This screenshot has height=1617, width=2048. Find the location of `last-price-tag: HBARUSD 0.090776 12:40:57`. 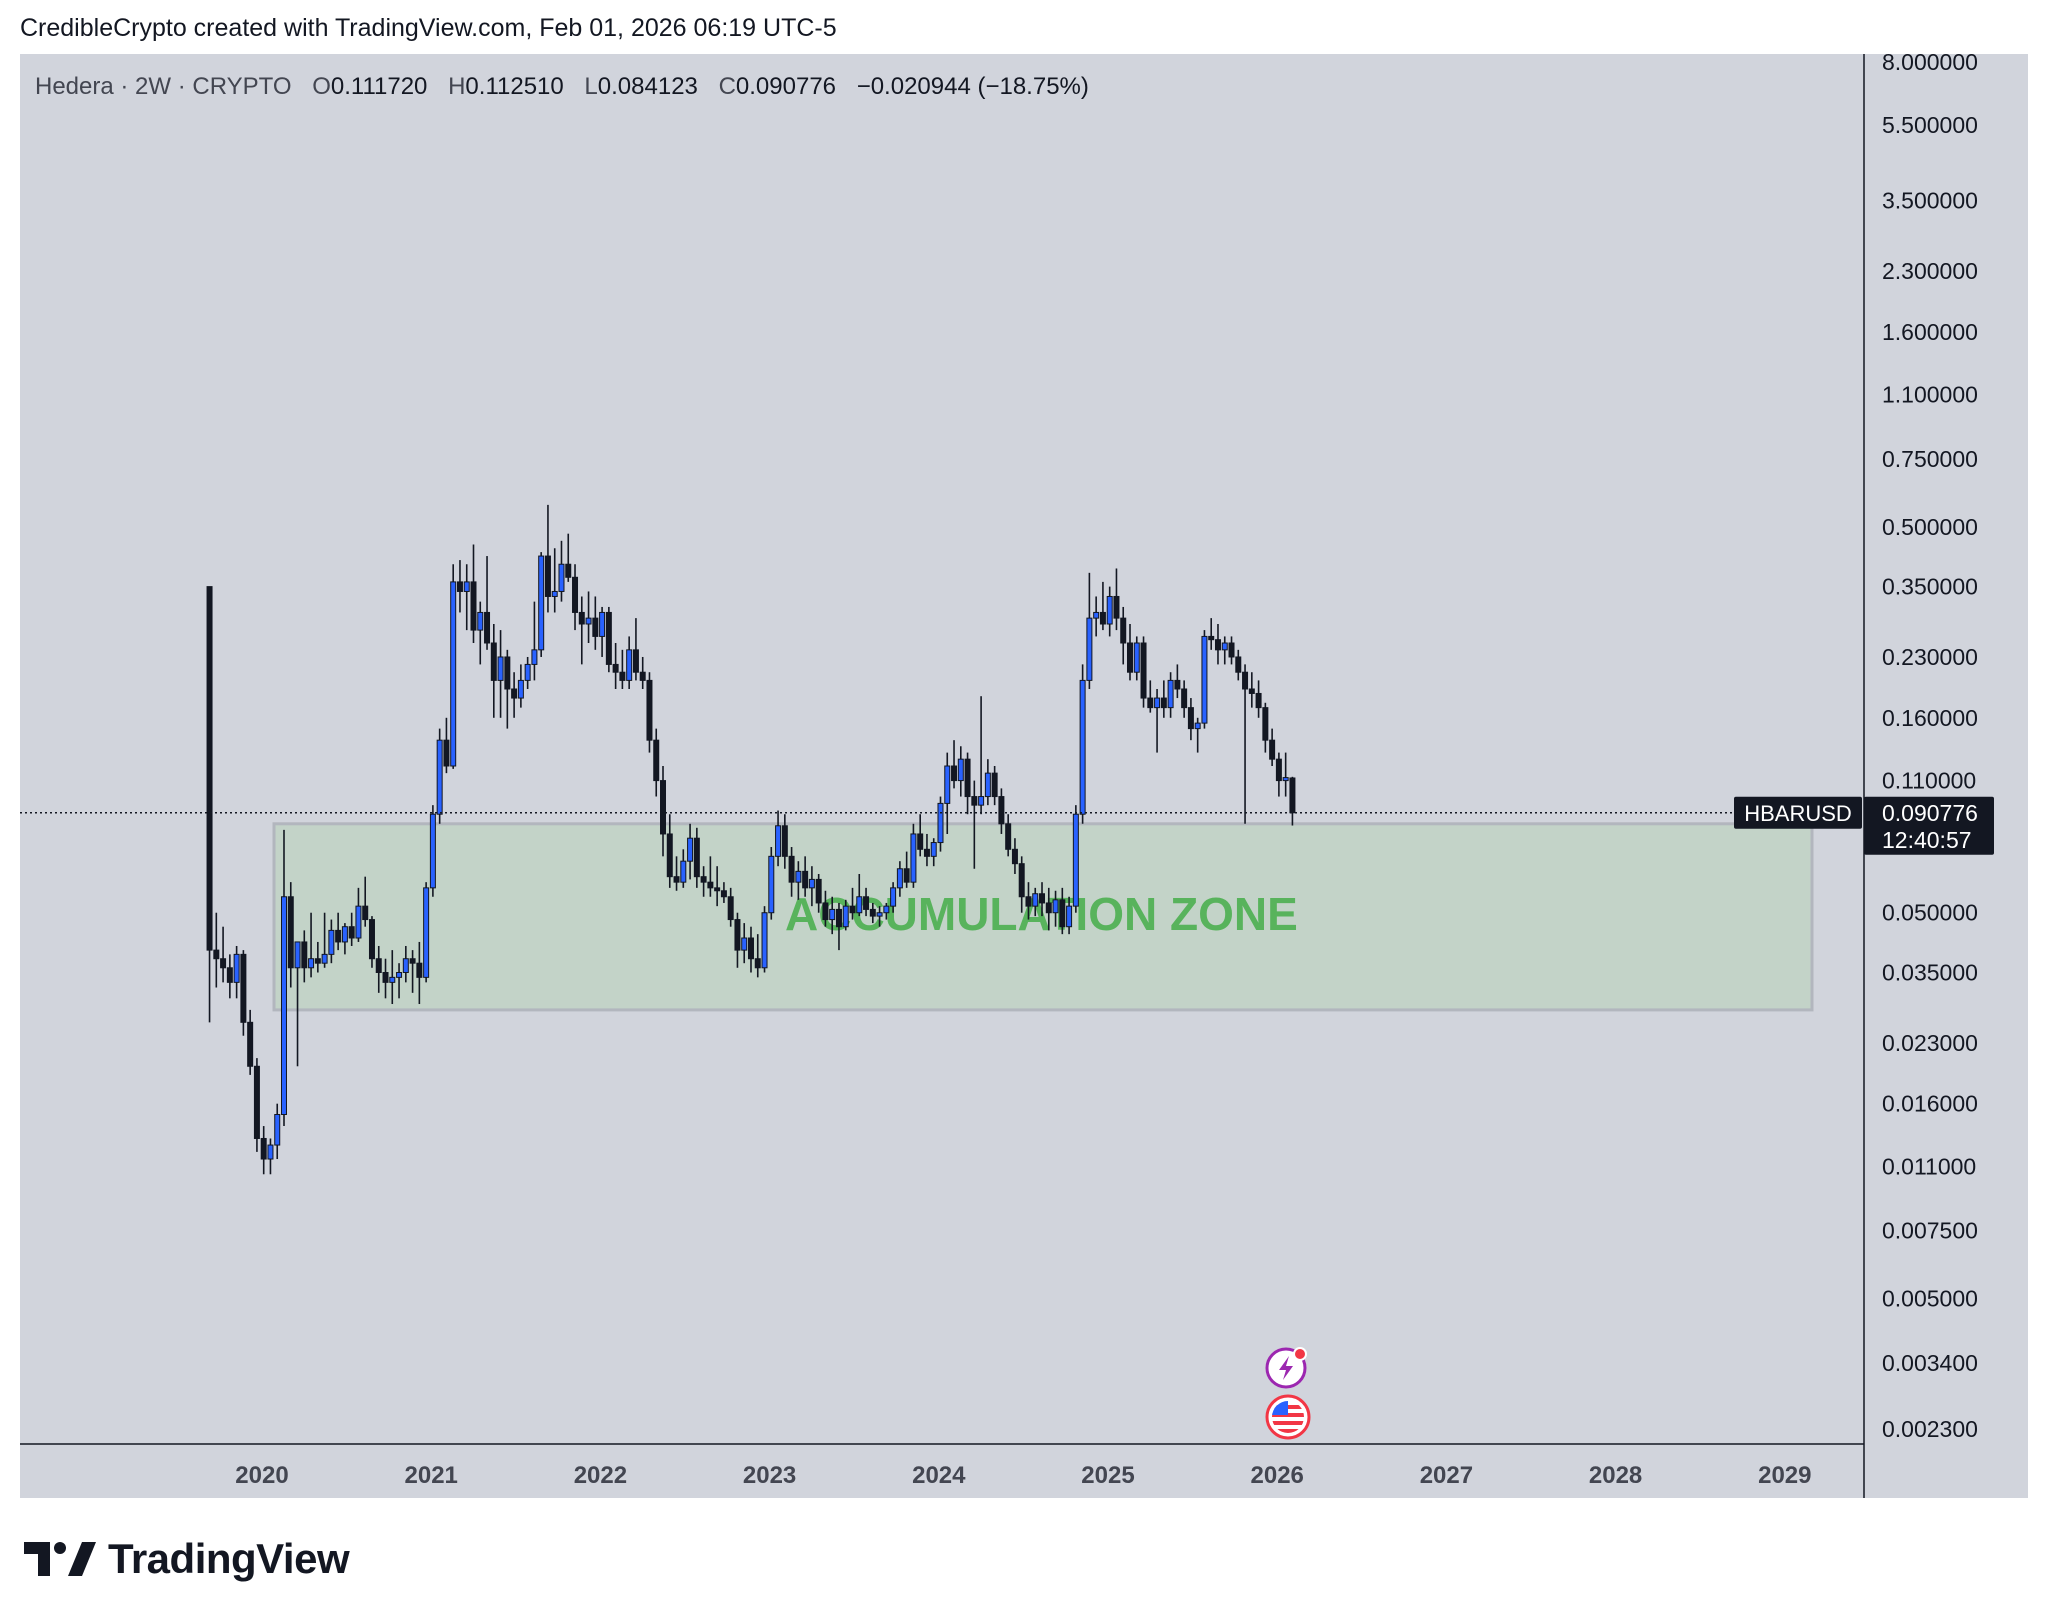

last-price-tag: HBARUSD 0.090776 12:40:57 is located at coordinates (1864, 825).